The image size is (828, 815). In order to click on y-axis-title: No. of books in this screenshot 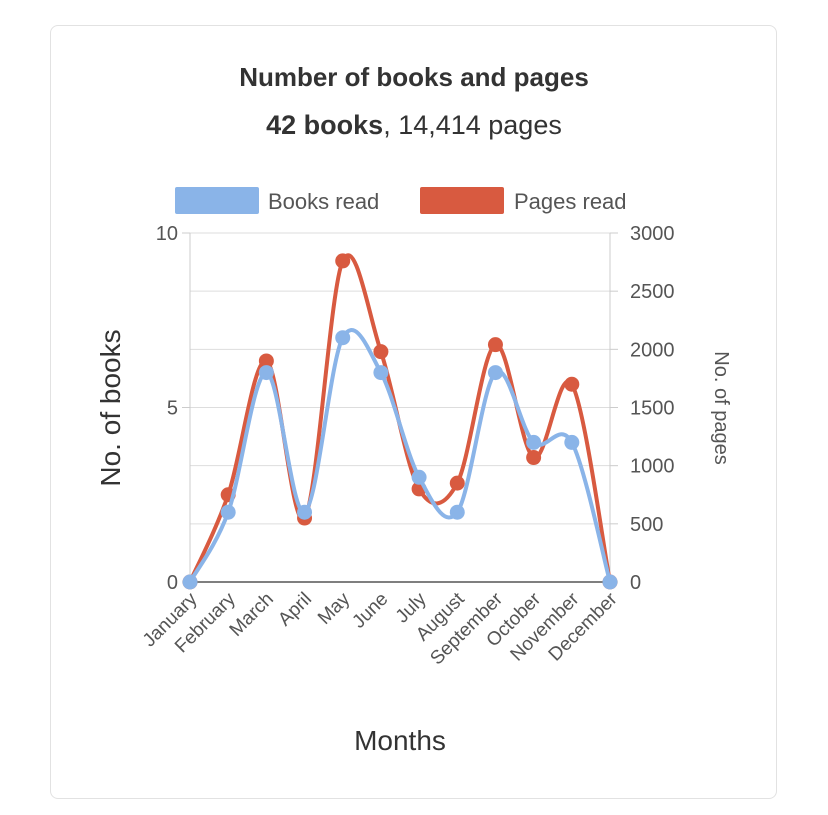, I will do `click(110, 407)`.